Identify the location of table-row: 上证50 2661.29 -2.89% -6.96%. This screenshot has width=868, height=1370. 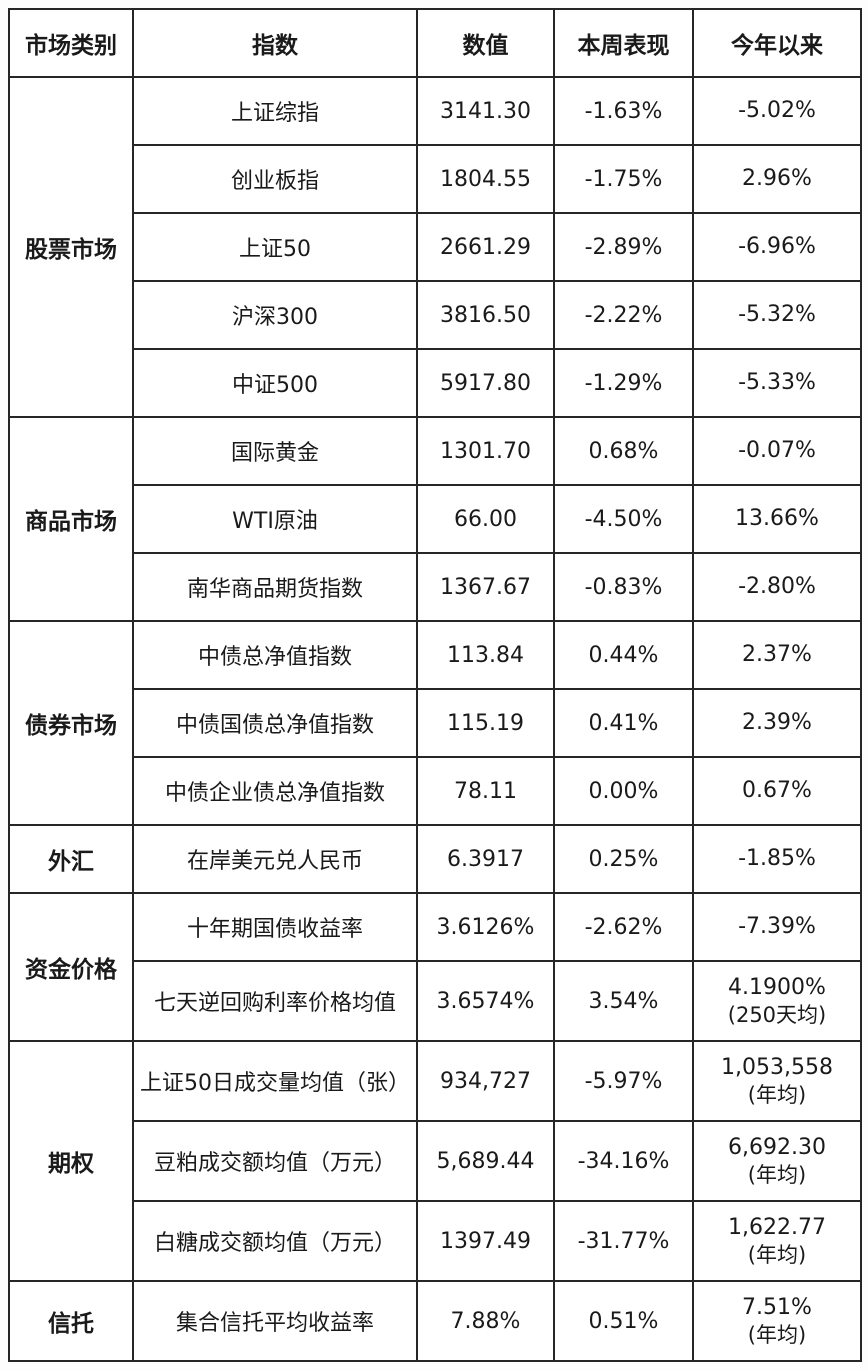
(435, 247).